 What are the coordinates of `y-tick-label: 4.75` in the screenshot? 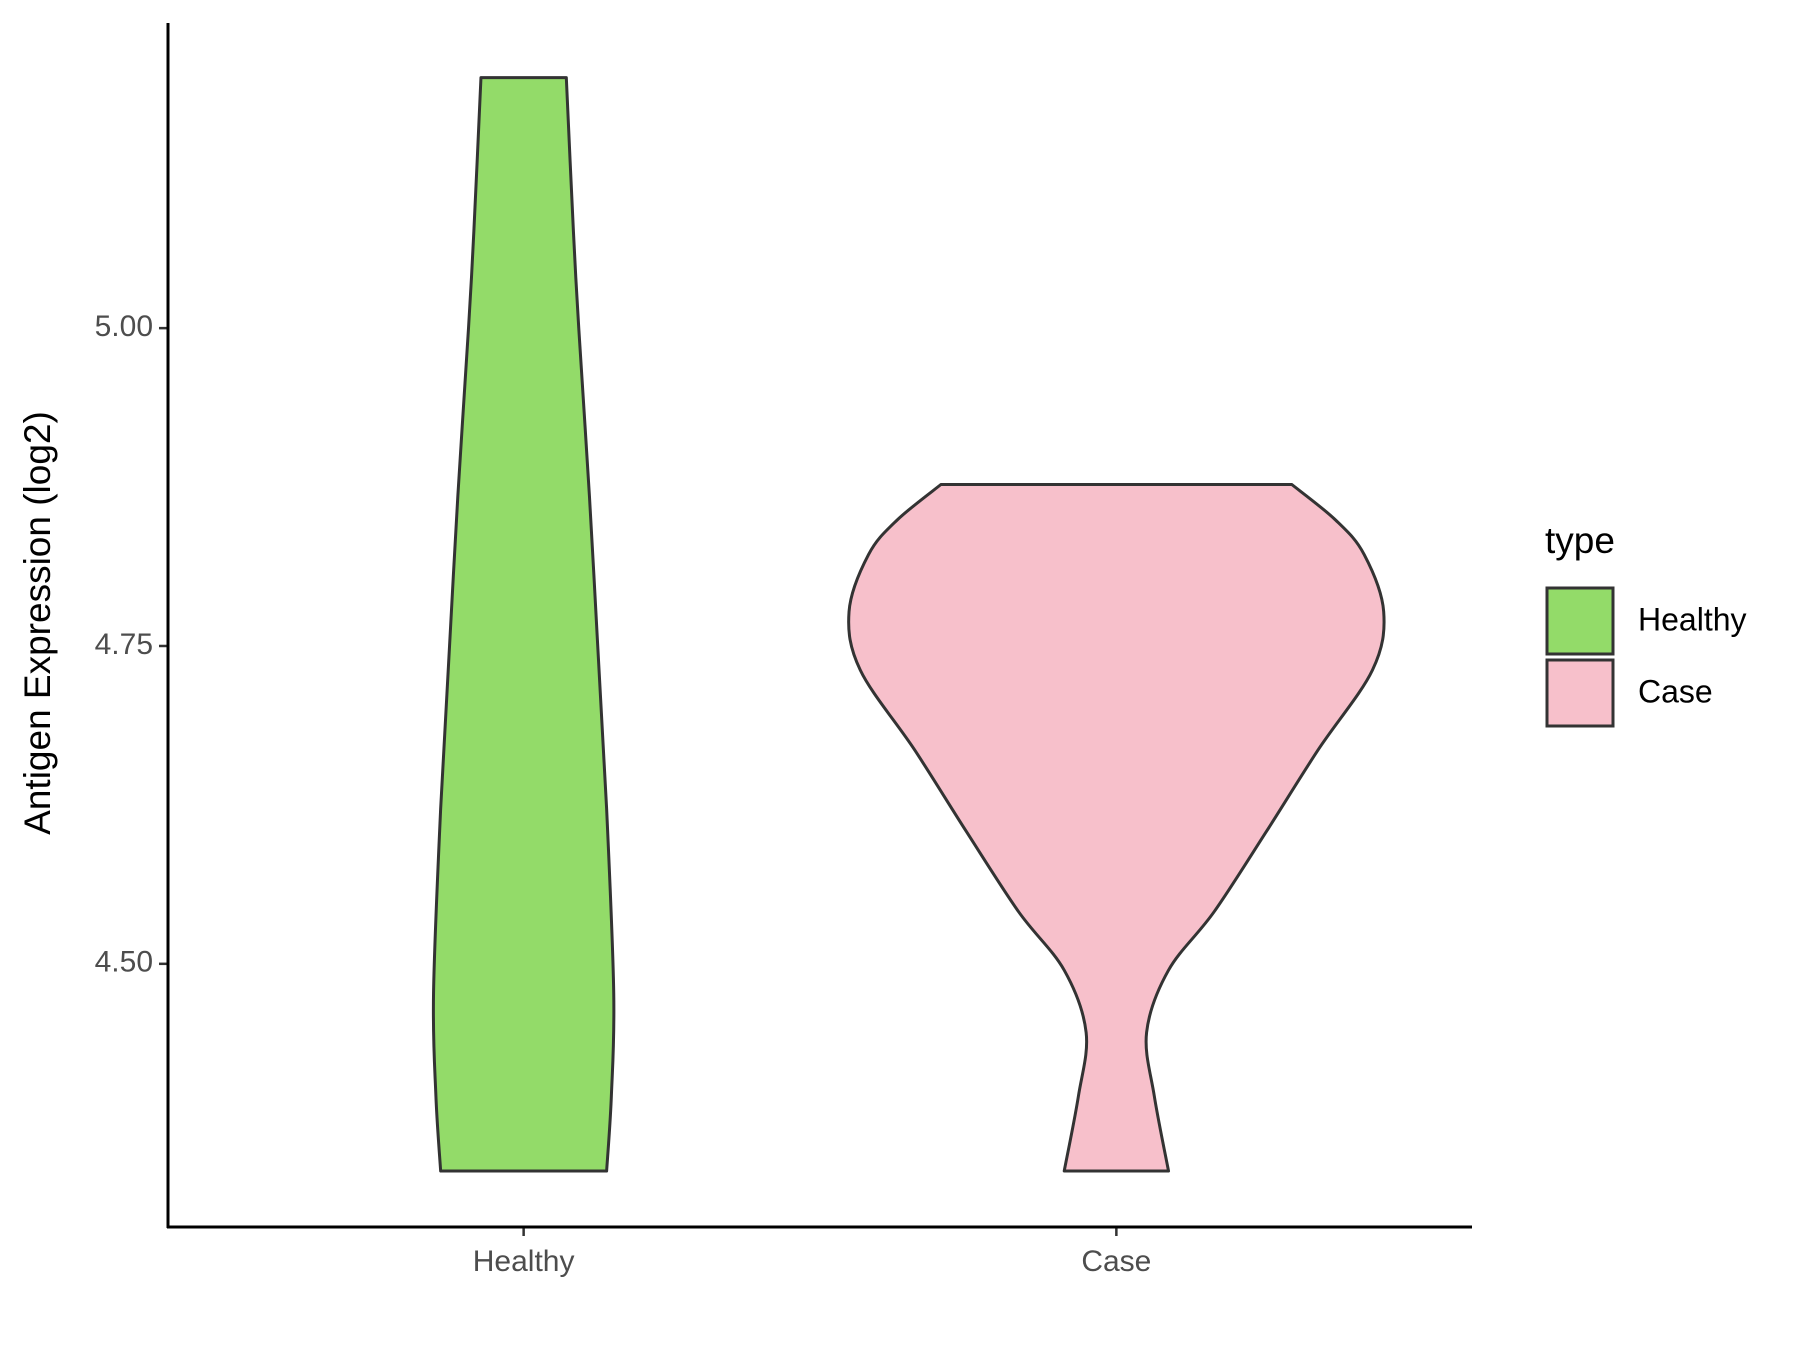 It's located at (124, 644).